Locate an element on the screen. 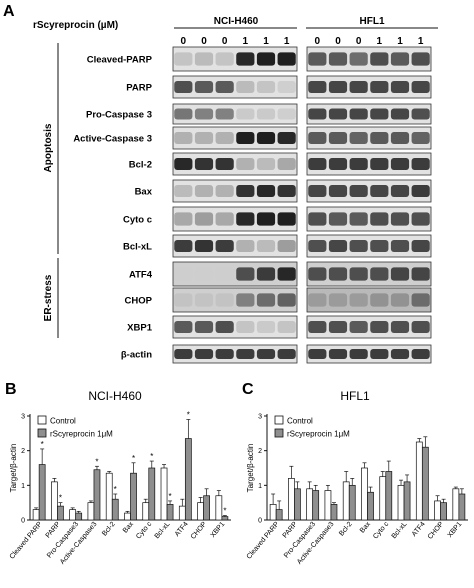 Image resolution: width=474 pixels, height=588 pixels. bar-rscyreprocin-1-m-xbp1 is located at coordinates (462, 507).